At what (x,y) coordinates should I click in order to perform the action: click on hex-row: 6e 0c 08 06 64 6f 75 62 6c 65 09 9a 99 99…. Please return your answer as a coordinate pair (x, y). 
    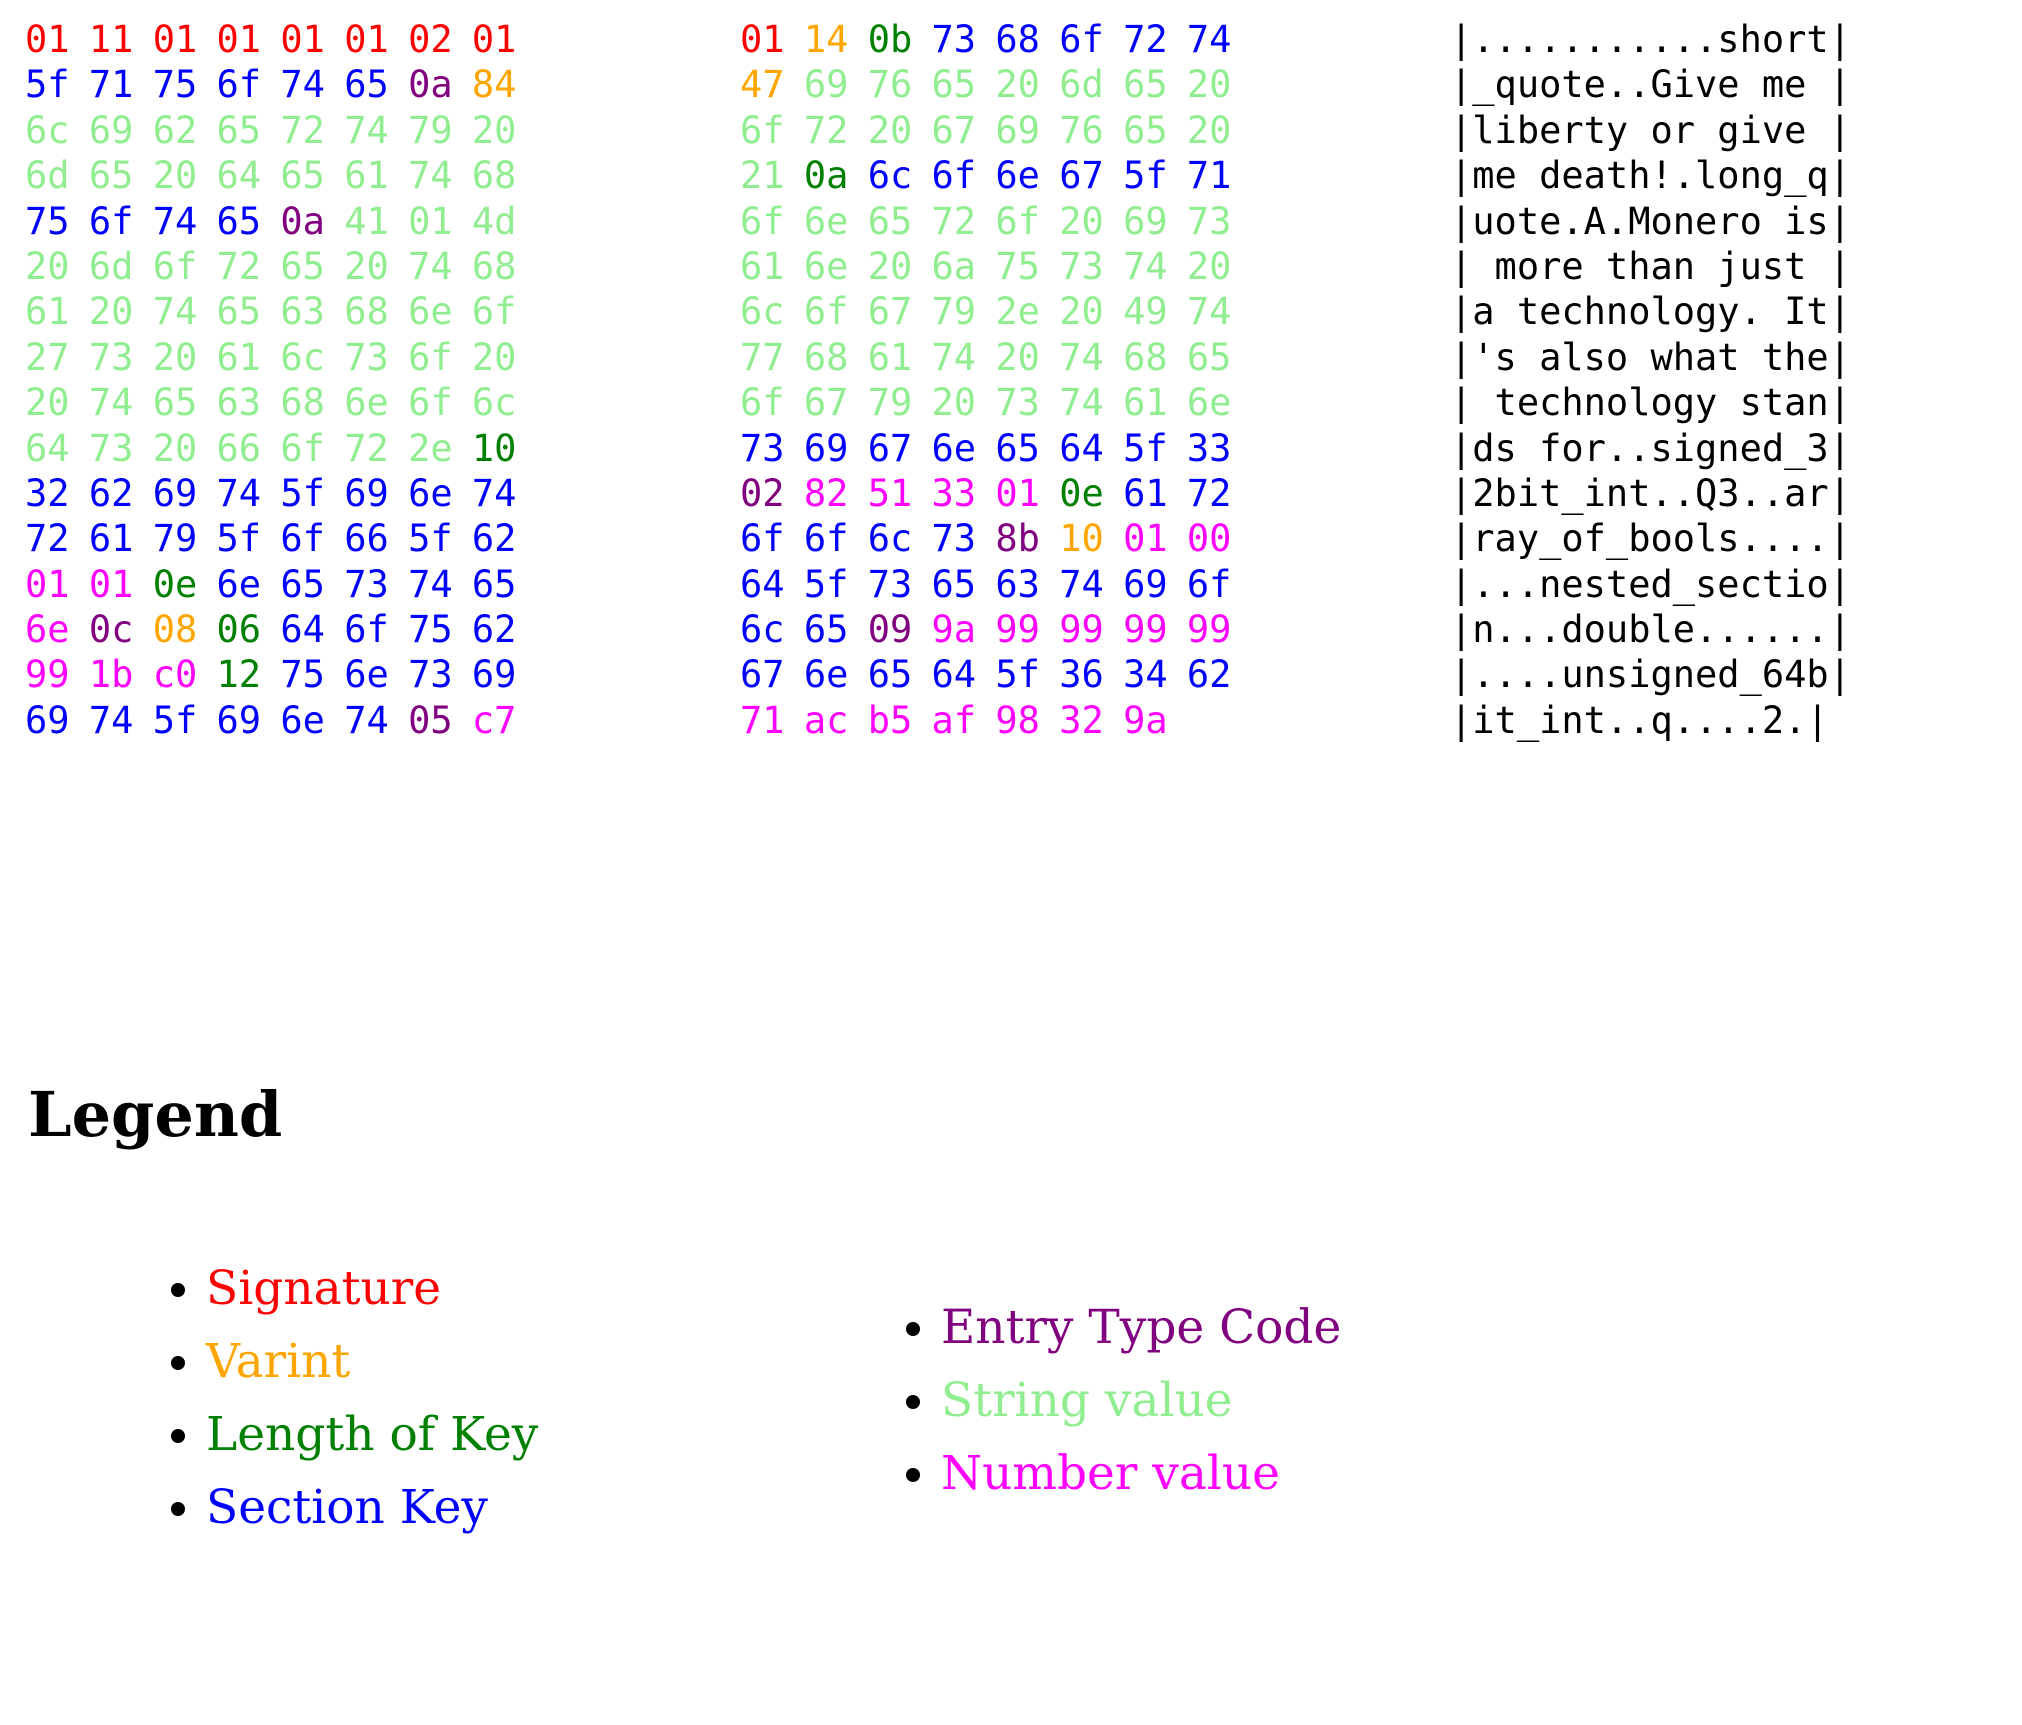
    Looking at the image, I should click on (1011, 630).